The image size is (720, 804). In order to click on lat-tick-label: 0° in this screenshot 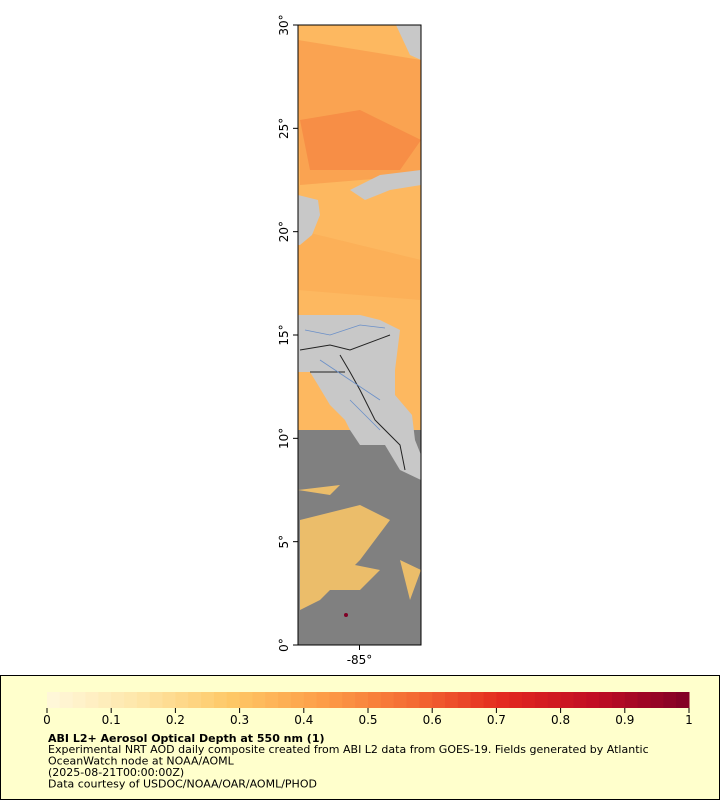, I will do `click(284, 645)`.